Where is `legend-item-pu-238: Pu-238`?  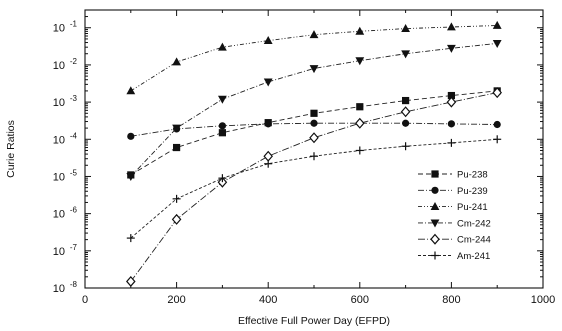
legend-item-pu-238: Pu-238 is located at coordinates (453, 175).